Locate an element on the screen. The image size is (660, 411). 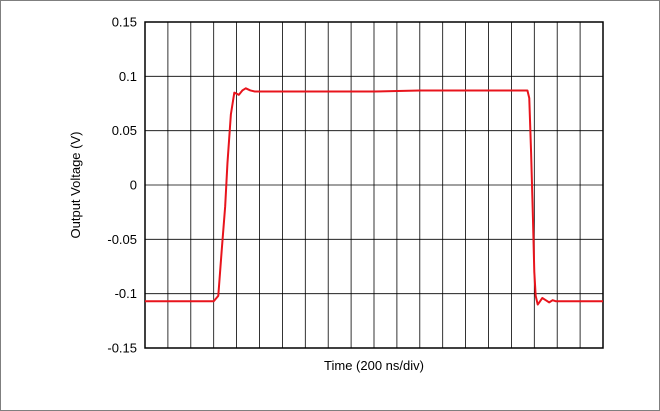
y-tick-label: 0 is located at coordinates (133, 185).